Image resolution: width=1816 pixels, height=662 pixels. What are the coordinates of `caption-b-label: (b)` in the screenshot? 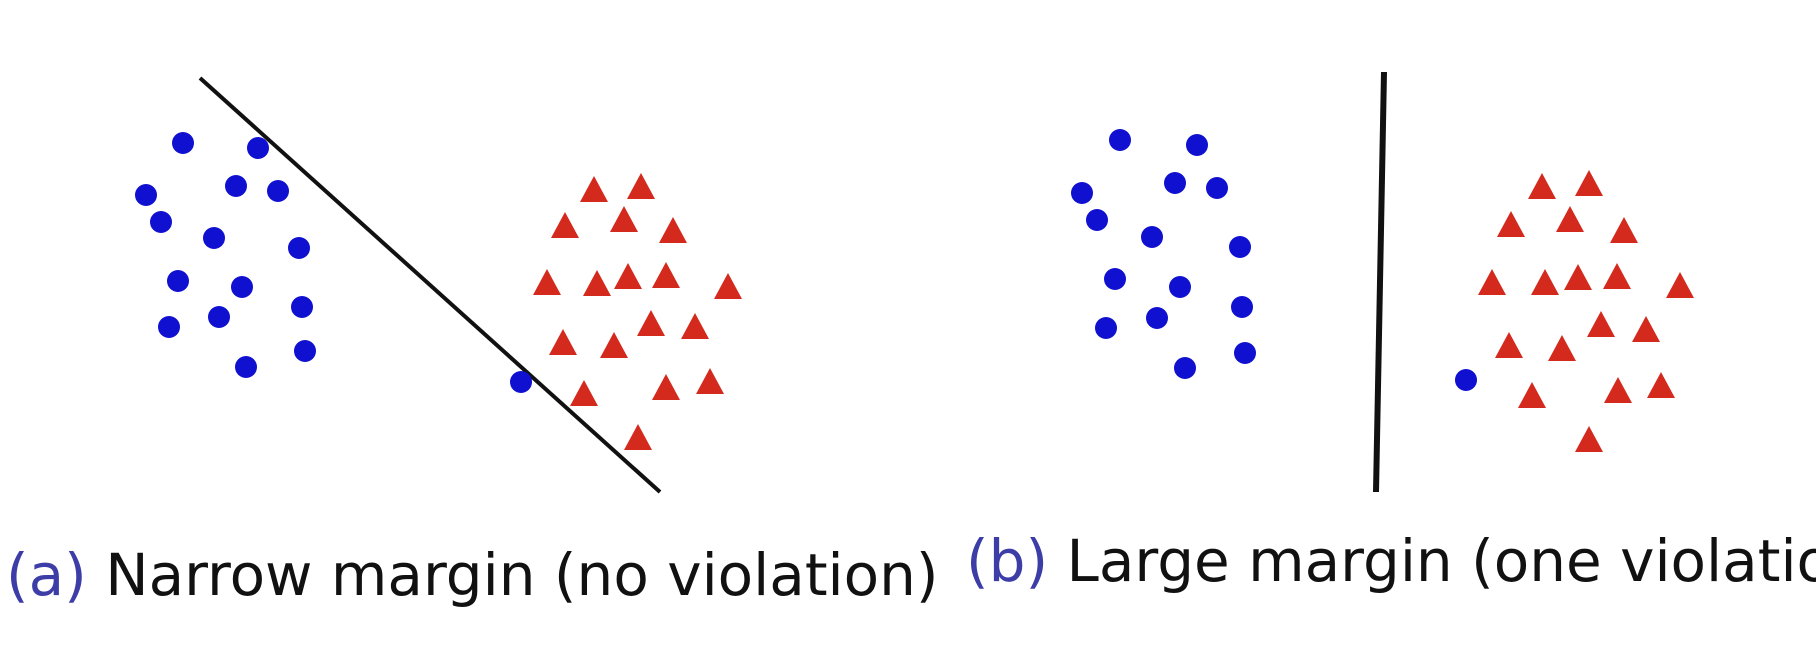 It's located at (1007, 561).